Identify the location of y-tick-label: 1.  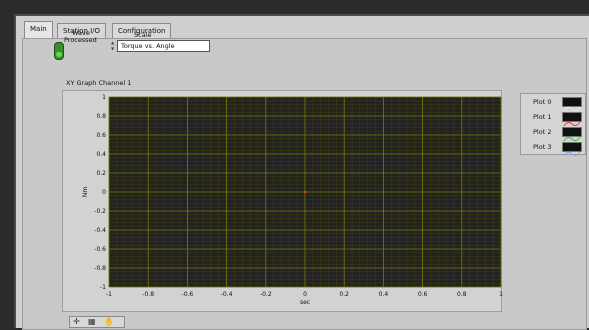
(104, 97).